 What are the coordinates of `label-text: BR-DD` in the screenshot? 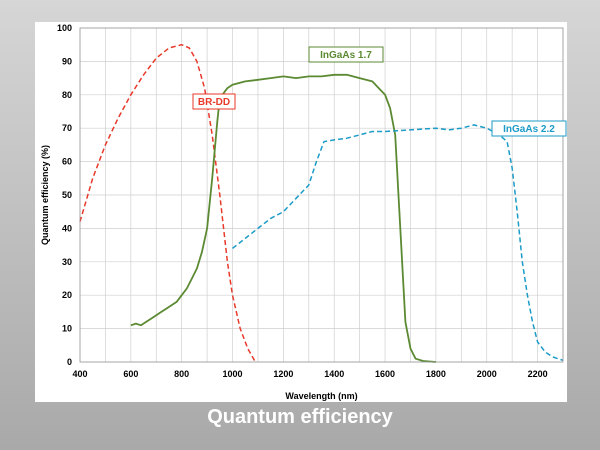 It's located at (214, 102).